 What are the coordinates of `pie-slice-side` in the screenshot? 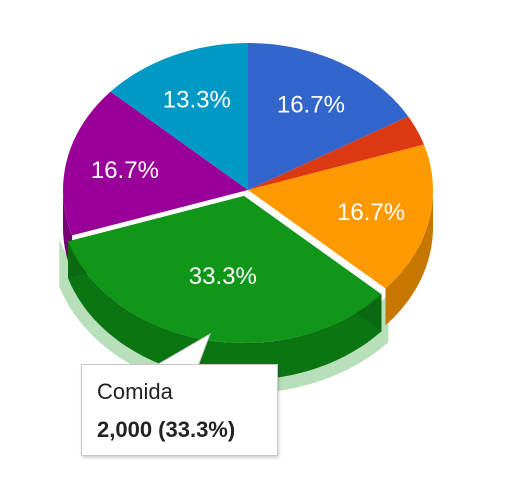 It's located at (409, 258).